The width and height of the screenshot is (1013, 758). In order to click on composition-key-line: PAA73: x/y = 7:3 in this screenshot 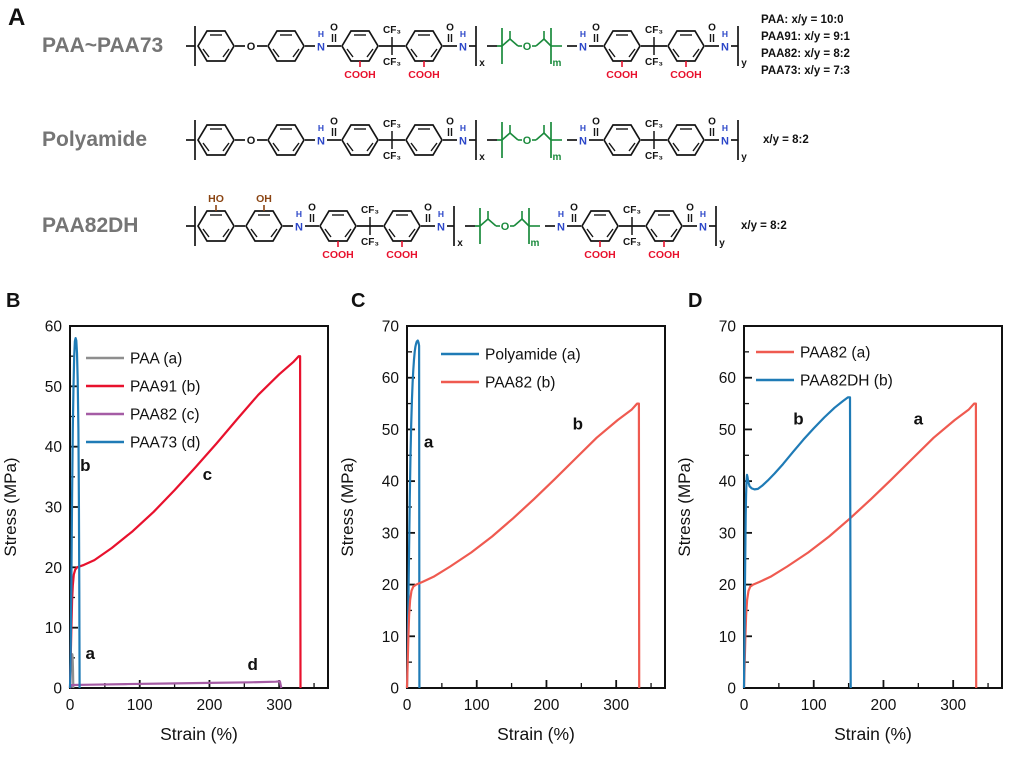, I will do `click(805, 71)`.